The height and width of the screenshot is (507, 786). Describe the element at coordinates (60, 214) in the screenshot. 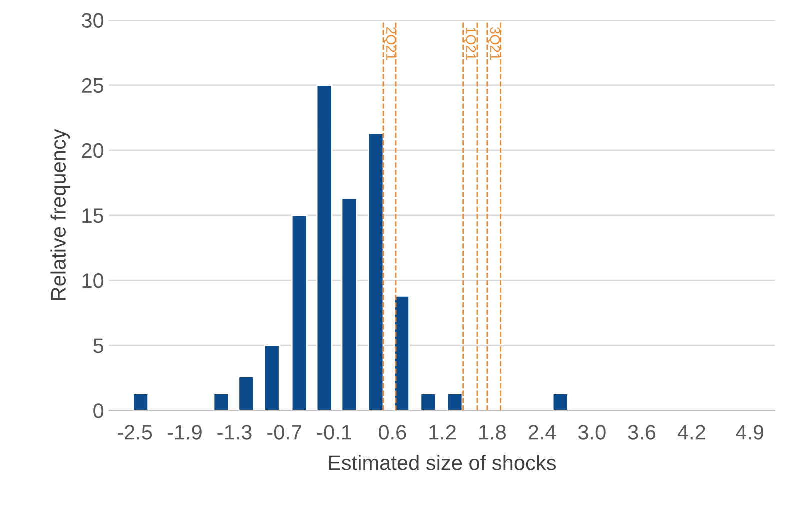

I see `y-axis-title: Relative frequency` at that location.